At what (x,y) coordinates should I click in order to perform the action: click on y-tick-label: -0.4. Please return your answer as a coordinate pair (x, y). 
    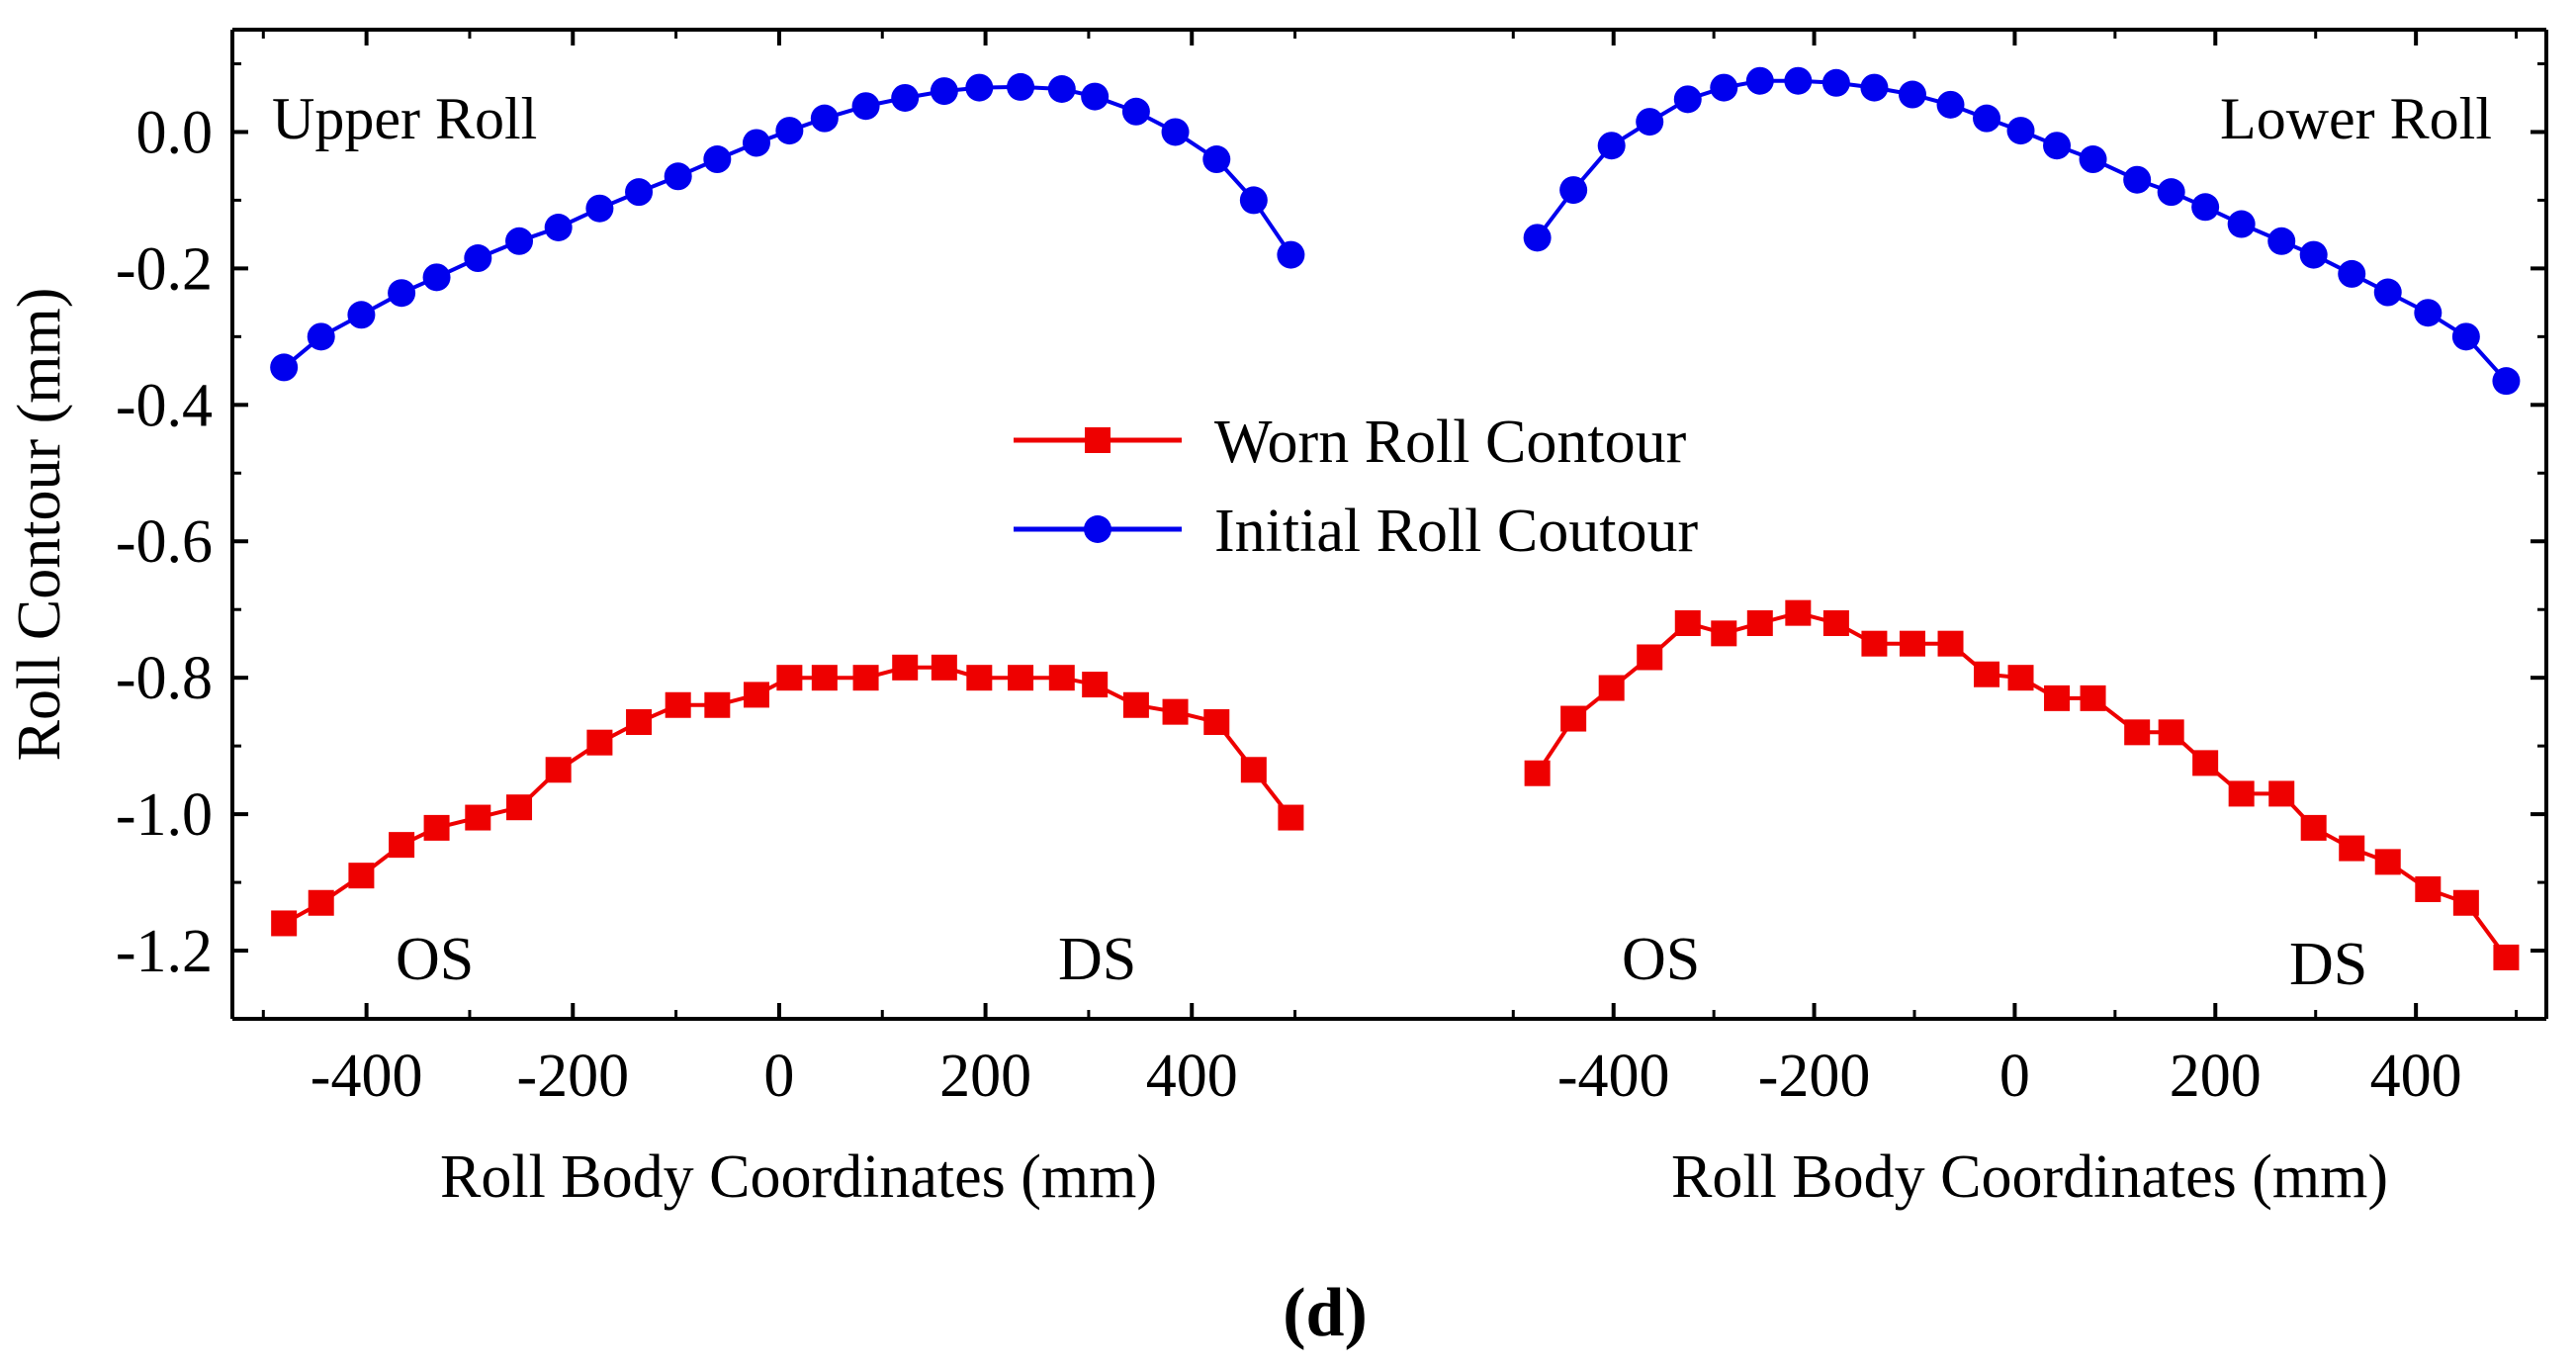
    Looking at the image, I should click on (164, 405).